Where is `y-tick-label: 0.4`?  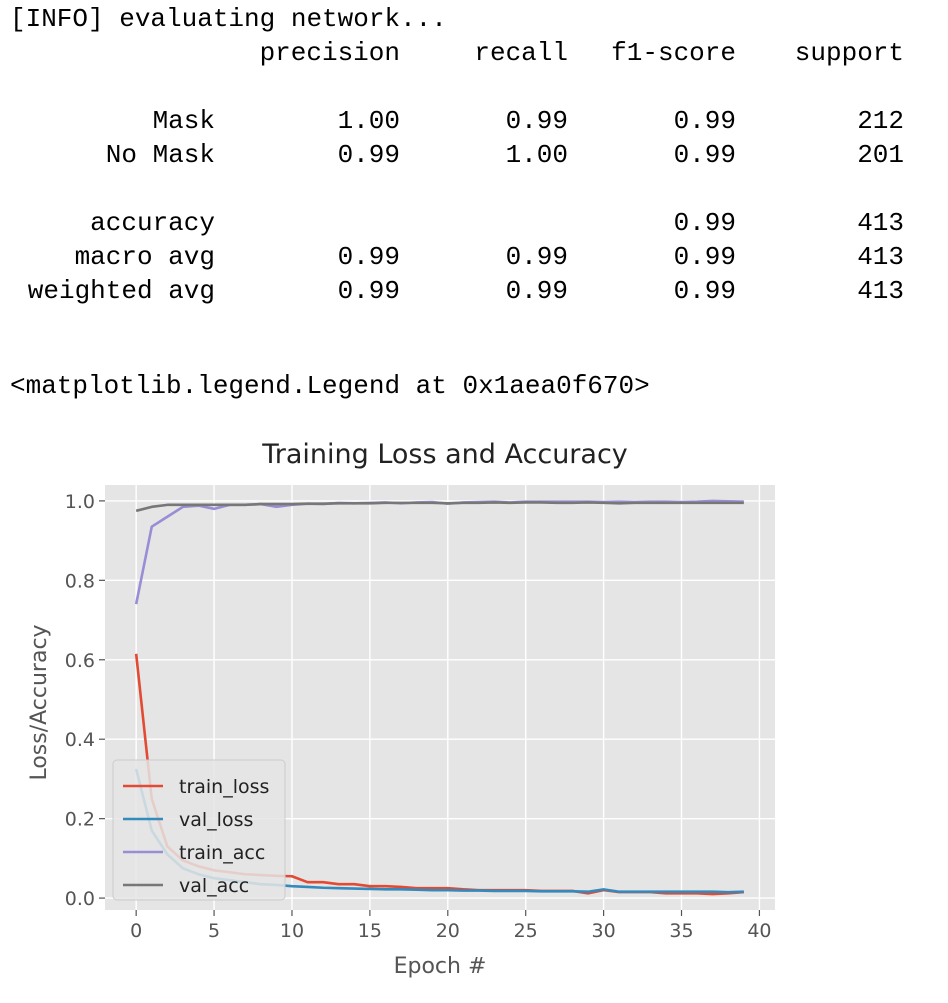
y-tick-label: 0.4 is located at coordinates (80, 740).